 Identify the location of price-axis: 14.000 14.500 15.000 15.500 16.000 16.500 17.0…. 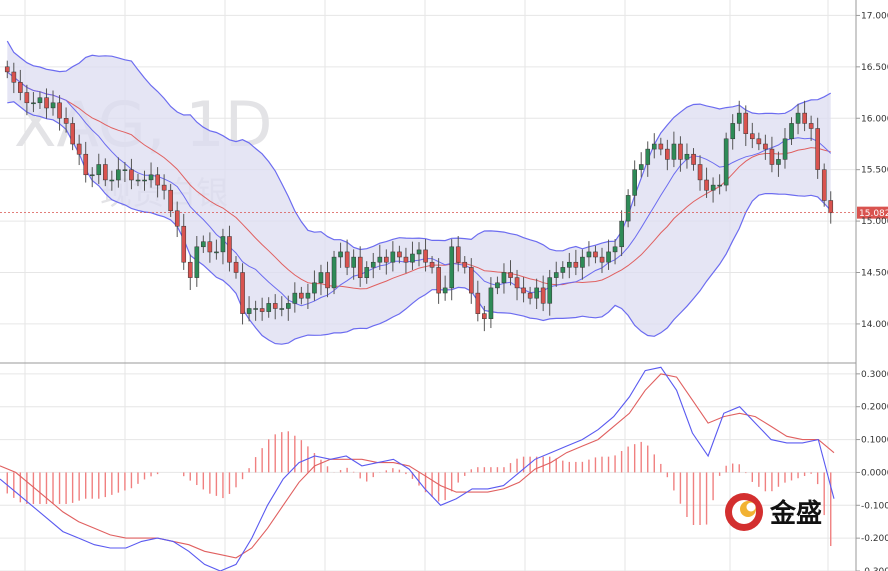
(872, 170).